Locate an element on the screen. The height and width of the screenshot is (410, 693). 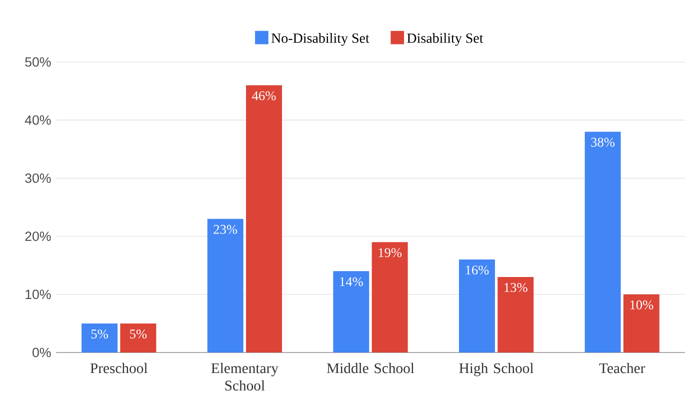
y-tick-label: 50% is located at coordinates (38, 62).